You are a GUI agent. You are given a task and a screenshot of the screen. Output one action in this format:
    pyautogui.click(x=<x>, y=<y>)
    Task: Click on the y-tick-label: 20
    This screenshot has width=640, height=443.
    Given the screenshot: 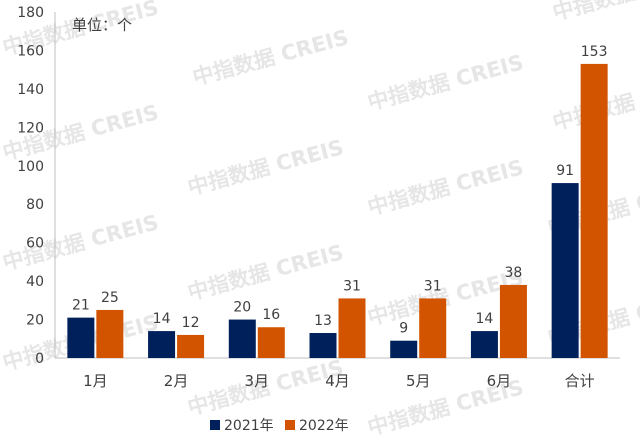 What is the action you would take?
    pyautogui.click(x=35, y=321)
    